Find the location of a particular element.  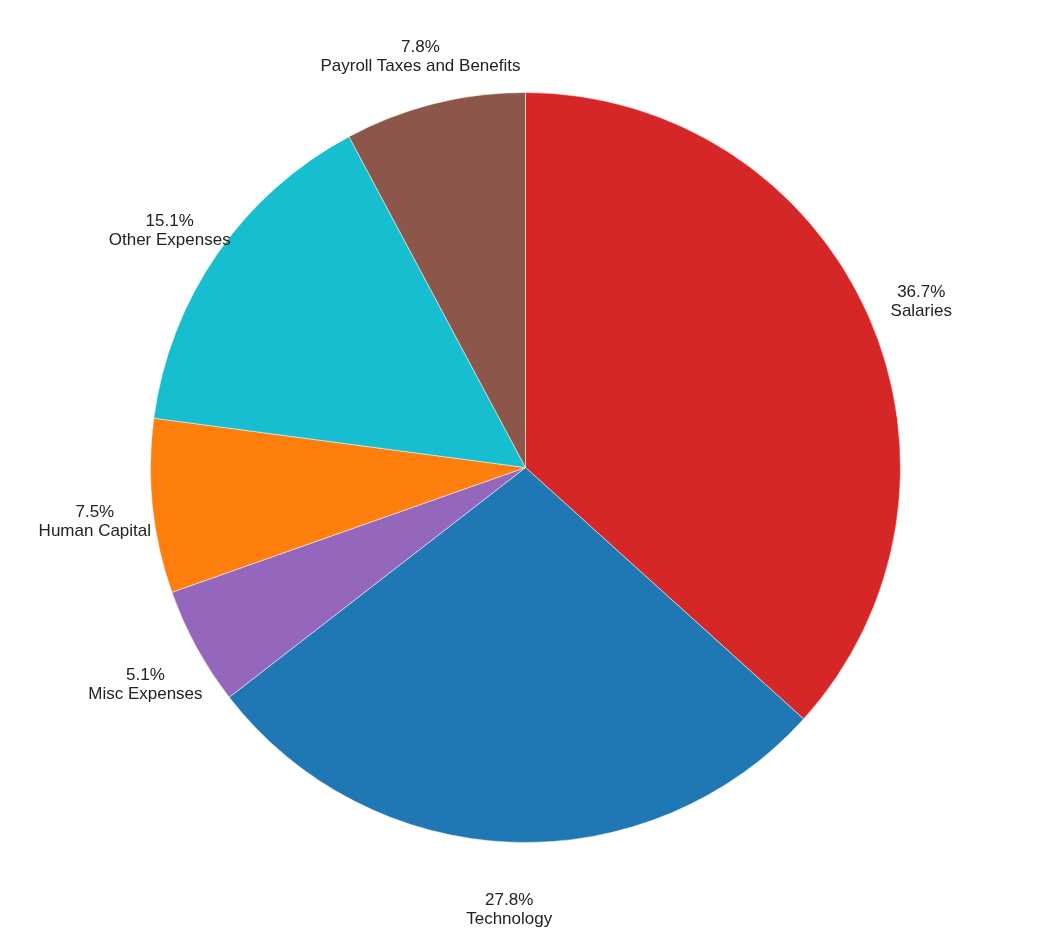

slice-label: Misc Expenses is located at coordinates (145, 693).